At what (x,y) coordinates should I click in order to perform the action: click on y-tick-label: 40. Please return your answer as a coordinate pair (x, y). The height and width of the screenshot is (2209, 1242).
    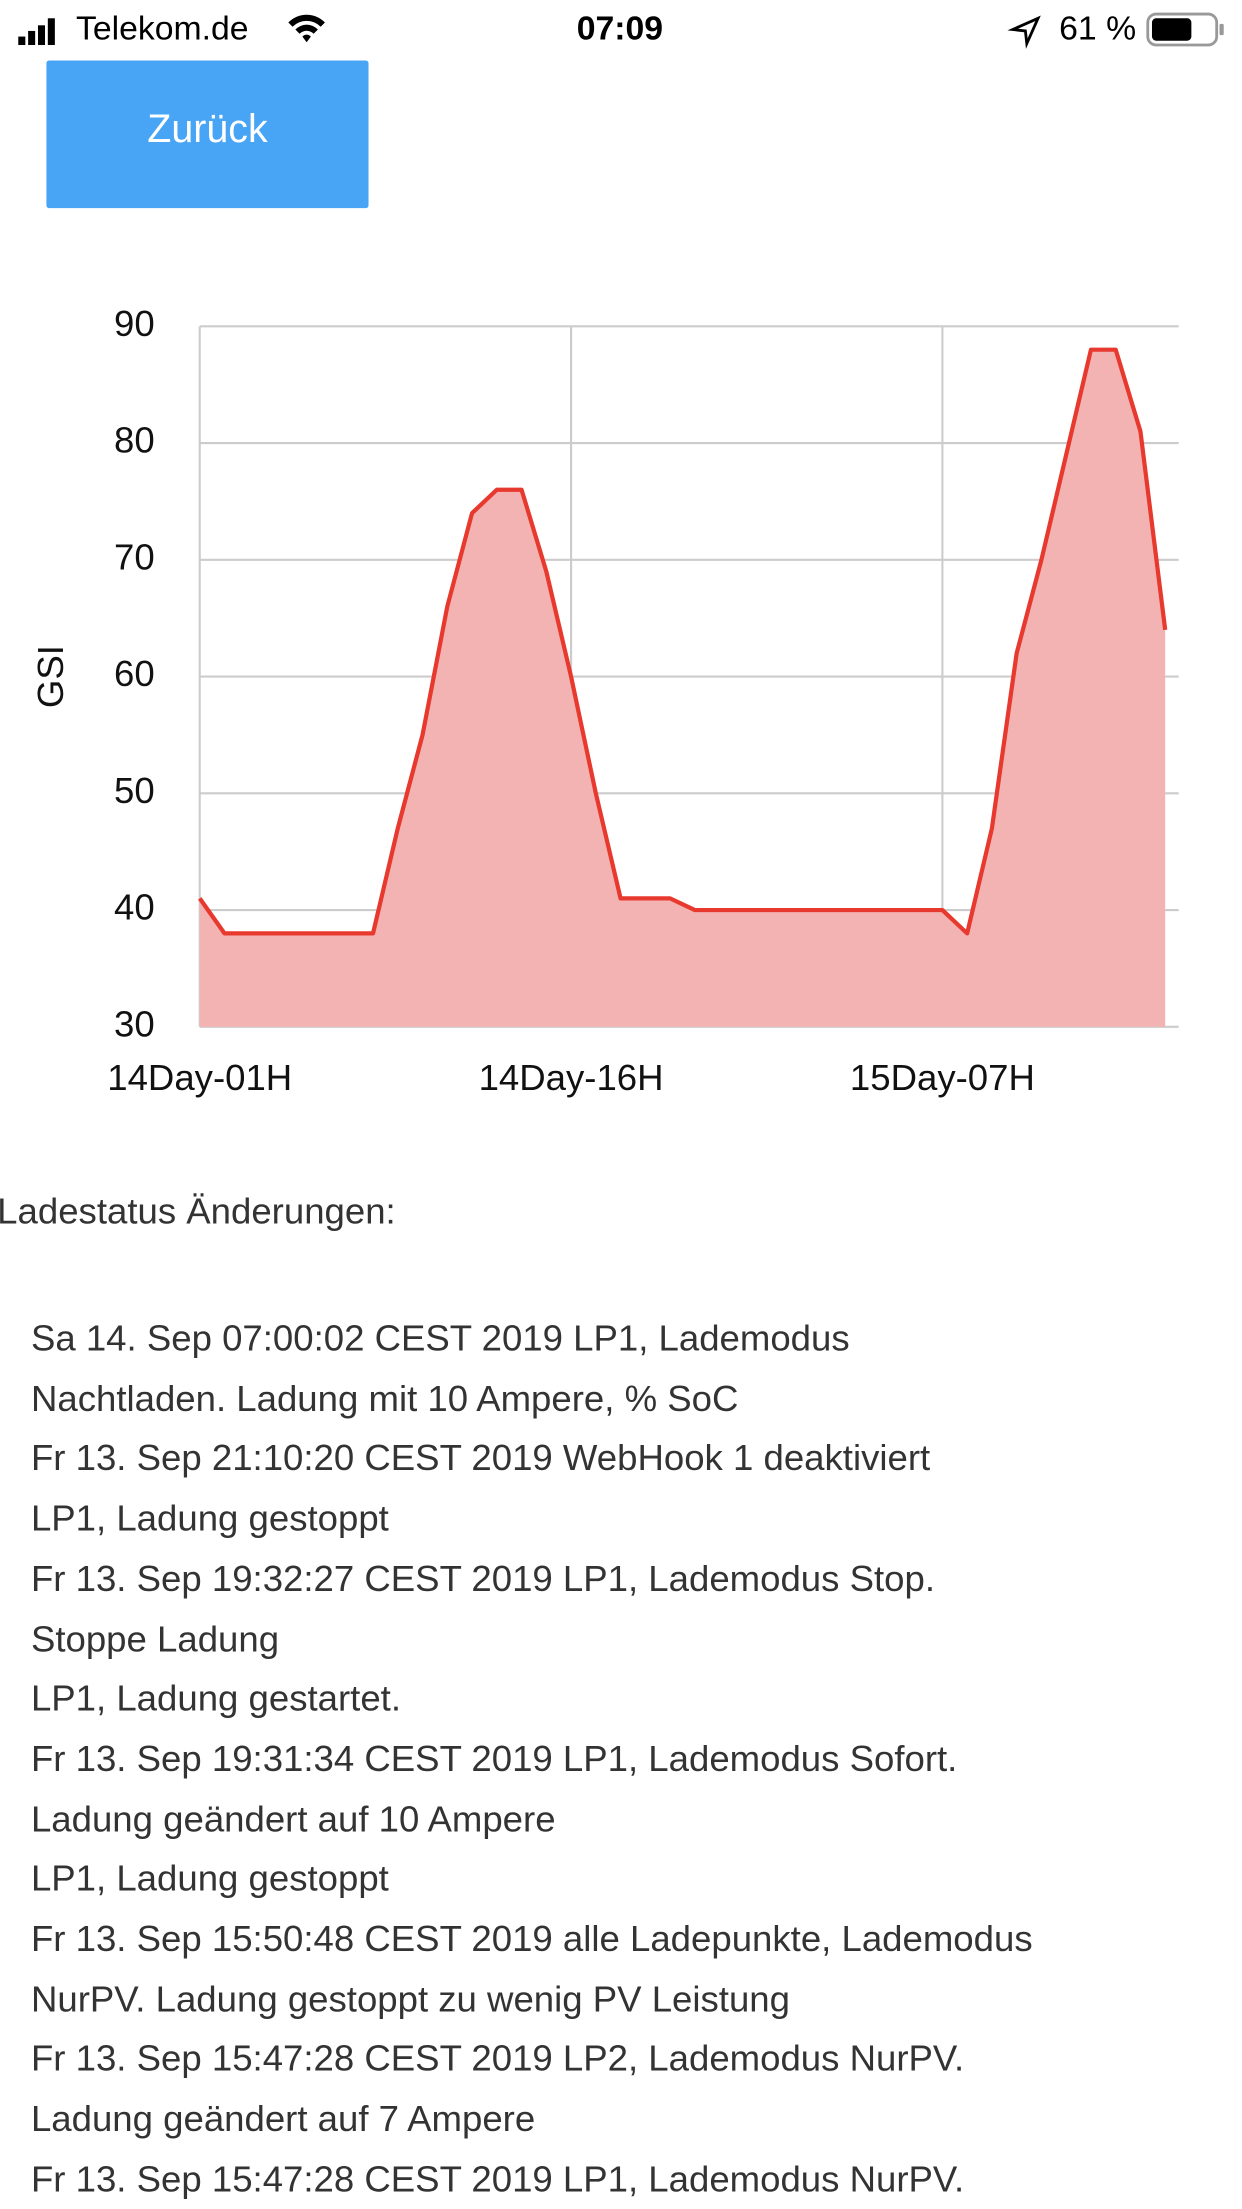
    Looking at the image, I should click on (134, 907).